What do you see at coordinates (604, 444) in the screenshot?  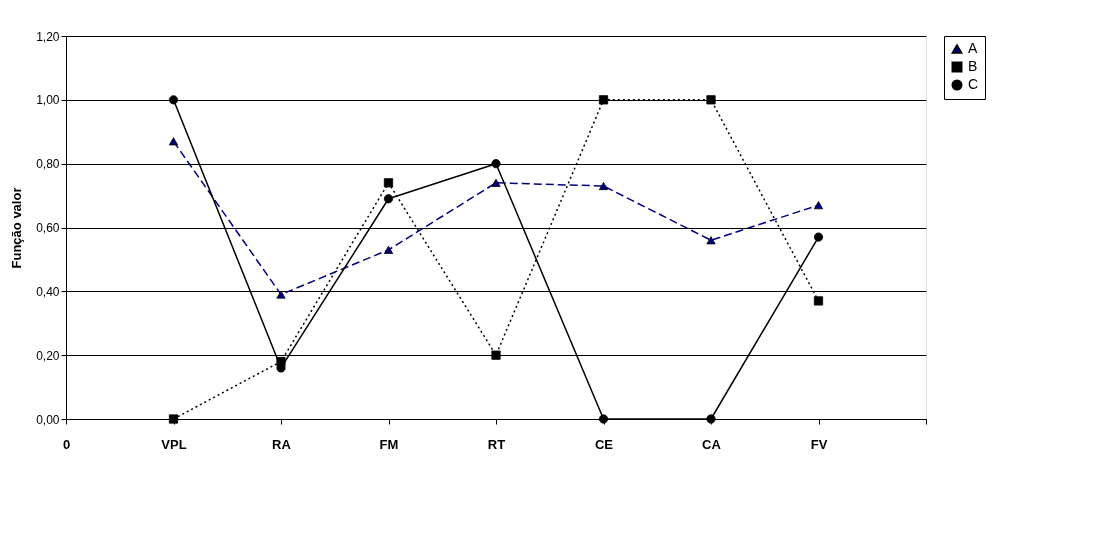 I see `x-tick-label: CE` at bounding box center [604, 444].